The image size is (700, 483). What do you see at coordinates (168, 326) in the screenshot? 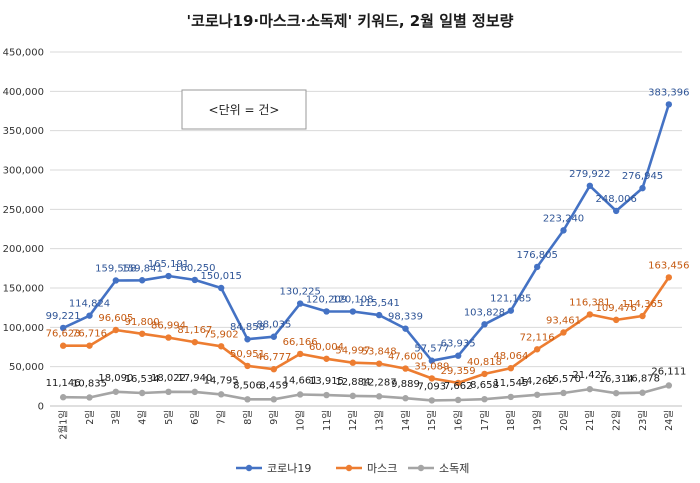
I see `data-label: 86,994` at bounding box center [168, 326].